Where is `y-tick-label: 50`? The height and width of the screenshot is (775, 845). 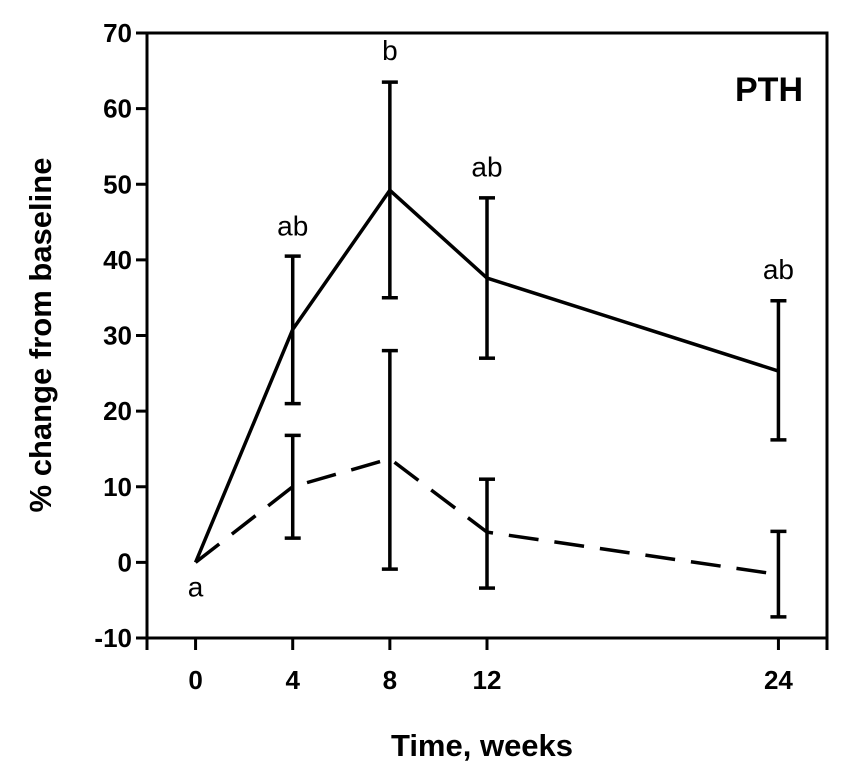 y-tick-label: 50 is located at coordinates (117, 184).